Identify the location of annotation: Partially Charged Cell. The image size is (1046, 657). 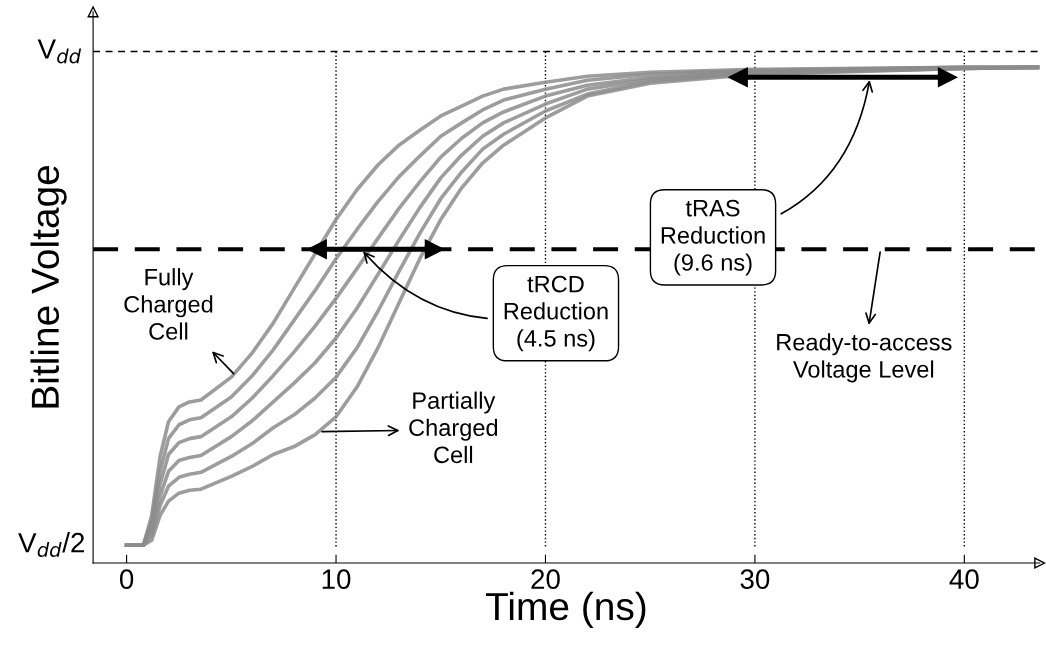
(453, 427).